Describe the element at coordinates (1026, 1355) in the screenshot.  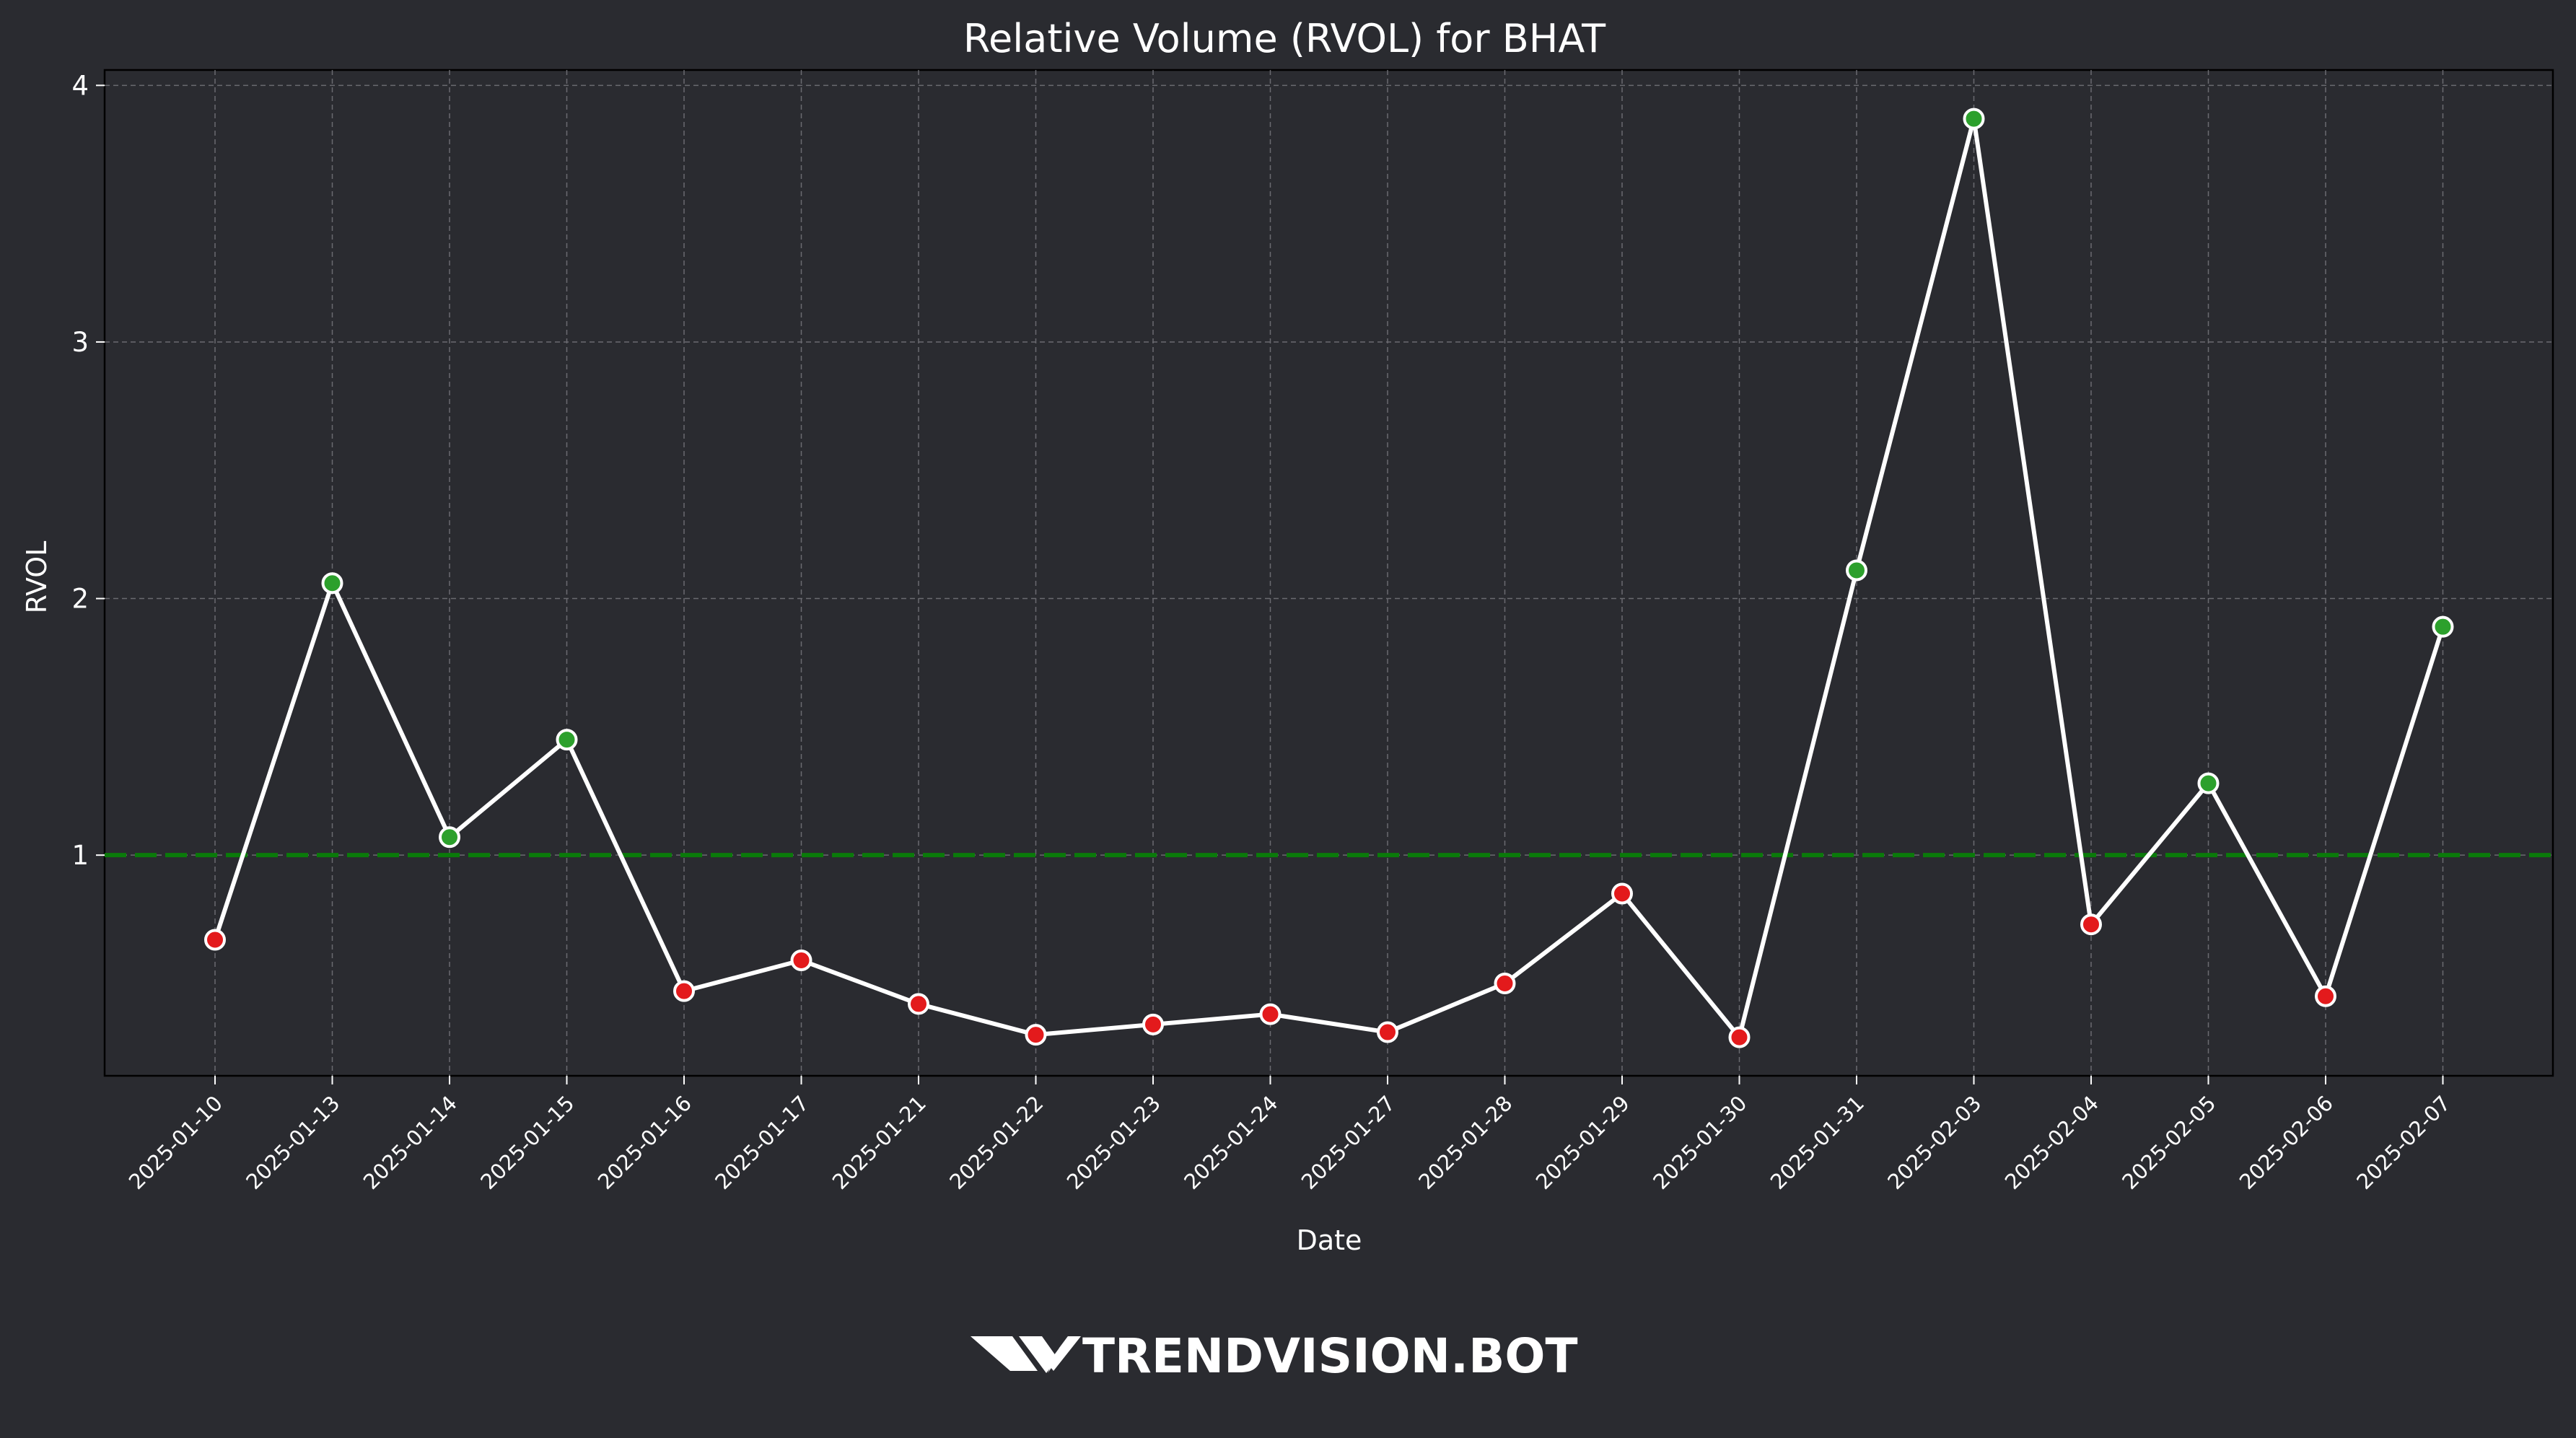
I see `tv-logo-icon` at that location.